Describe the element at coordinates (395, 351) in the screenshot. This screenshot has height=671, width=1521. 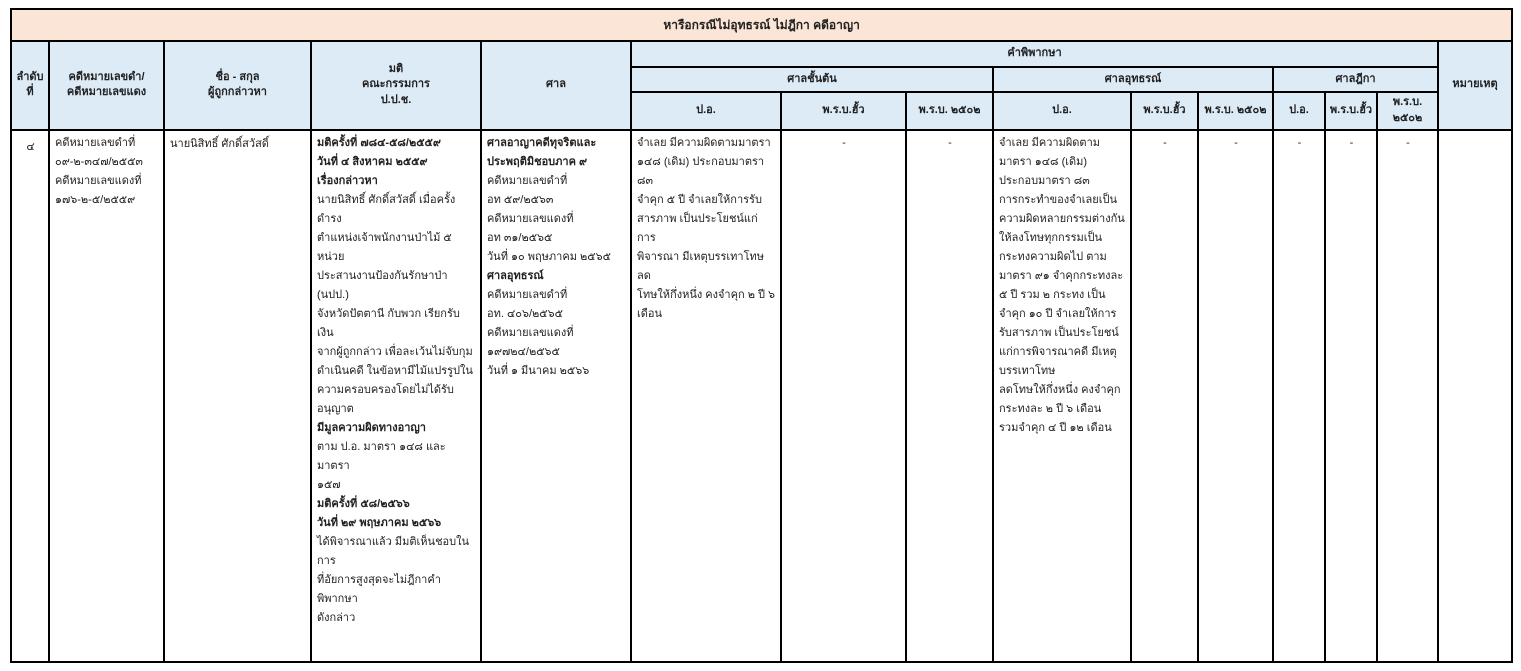
I see `text-line: จากผู้ถูกกล่าว เพื่อละเว้นไม่จับกุม` at that location.